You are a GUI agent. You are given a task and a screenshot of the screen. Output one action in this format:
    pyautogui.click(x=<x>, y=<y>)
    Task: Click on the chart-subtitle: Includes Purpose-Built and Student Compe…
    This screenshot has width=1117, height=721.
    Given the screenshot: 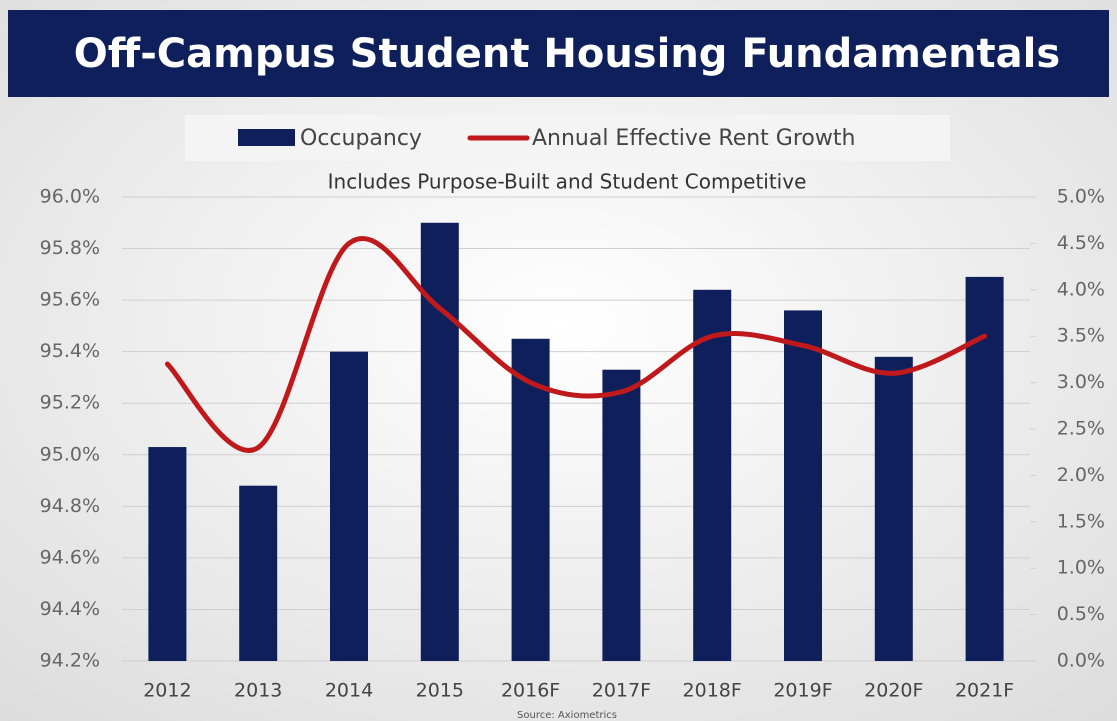 What is the action you would take?
    pyautogui.click(x=567, y=182)
    